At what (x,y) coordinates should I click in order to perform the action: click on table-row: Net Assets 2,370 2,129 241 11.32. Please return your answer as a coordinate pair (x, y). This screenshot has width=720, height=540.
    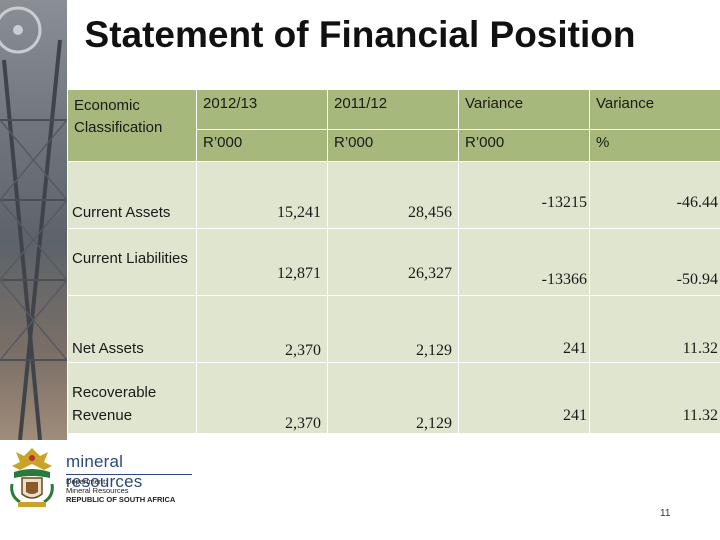
    Looking at the image, I should click on (393, 329).